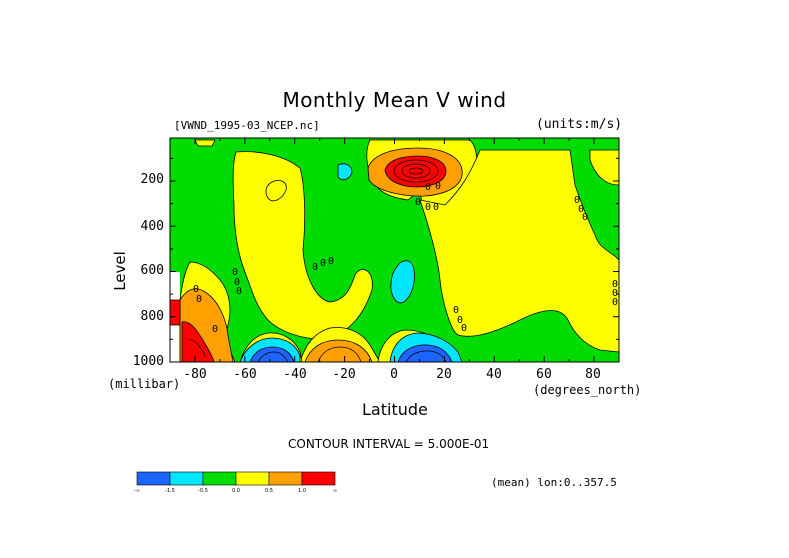 The width and height of the screenshot is (789, 558). What do you see at coordinates (544, 374) in the screenshot?
I see `x-tick-label: 60` at bounding box center [544, 374].